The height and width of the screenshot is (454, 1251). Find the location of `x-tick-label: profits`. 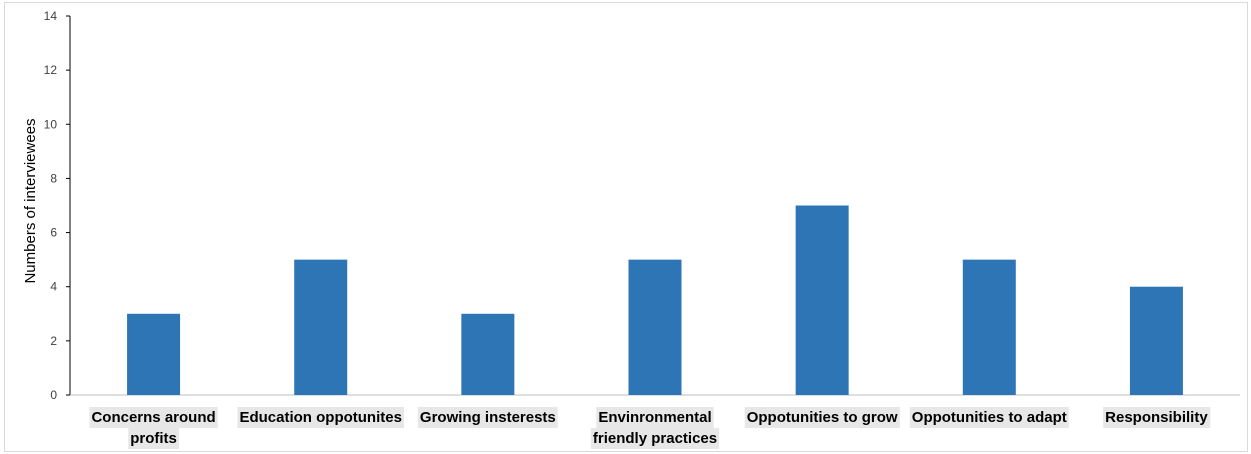

x-tick-label: profits is located at coordinates (153, 438).